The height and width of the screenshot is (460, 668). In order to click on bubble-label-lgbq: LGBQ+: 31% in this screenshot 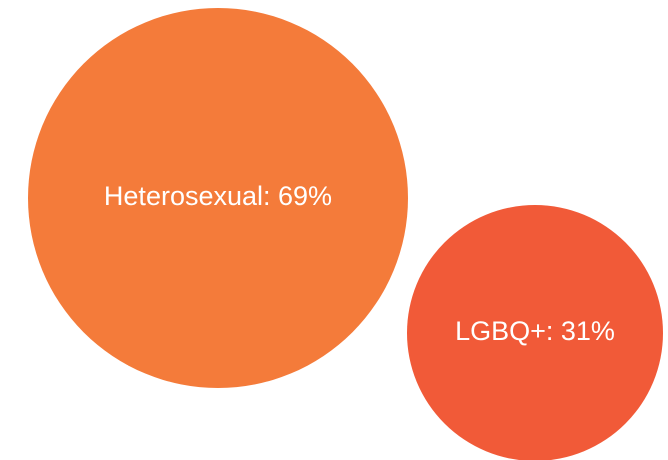, I will do `click(535, 331)`.